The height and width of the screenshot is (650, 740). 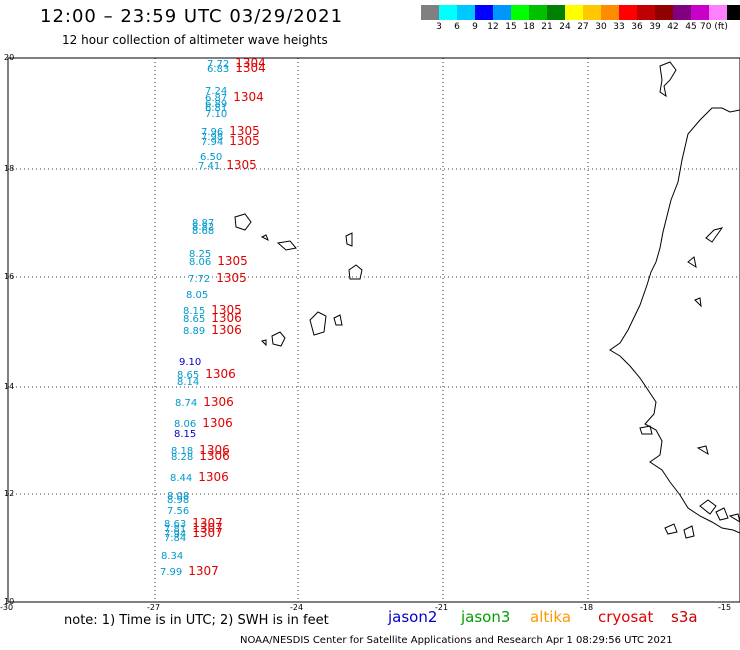 I want to click on legend-jason3: jason3, so click(x=486, y=617).